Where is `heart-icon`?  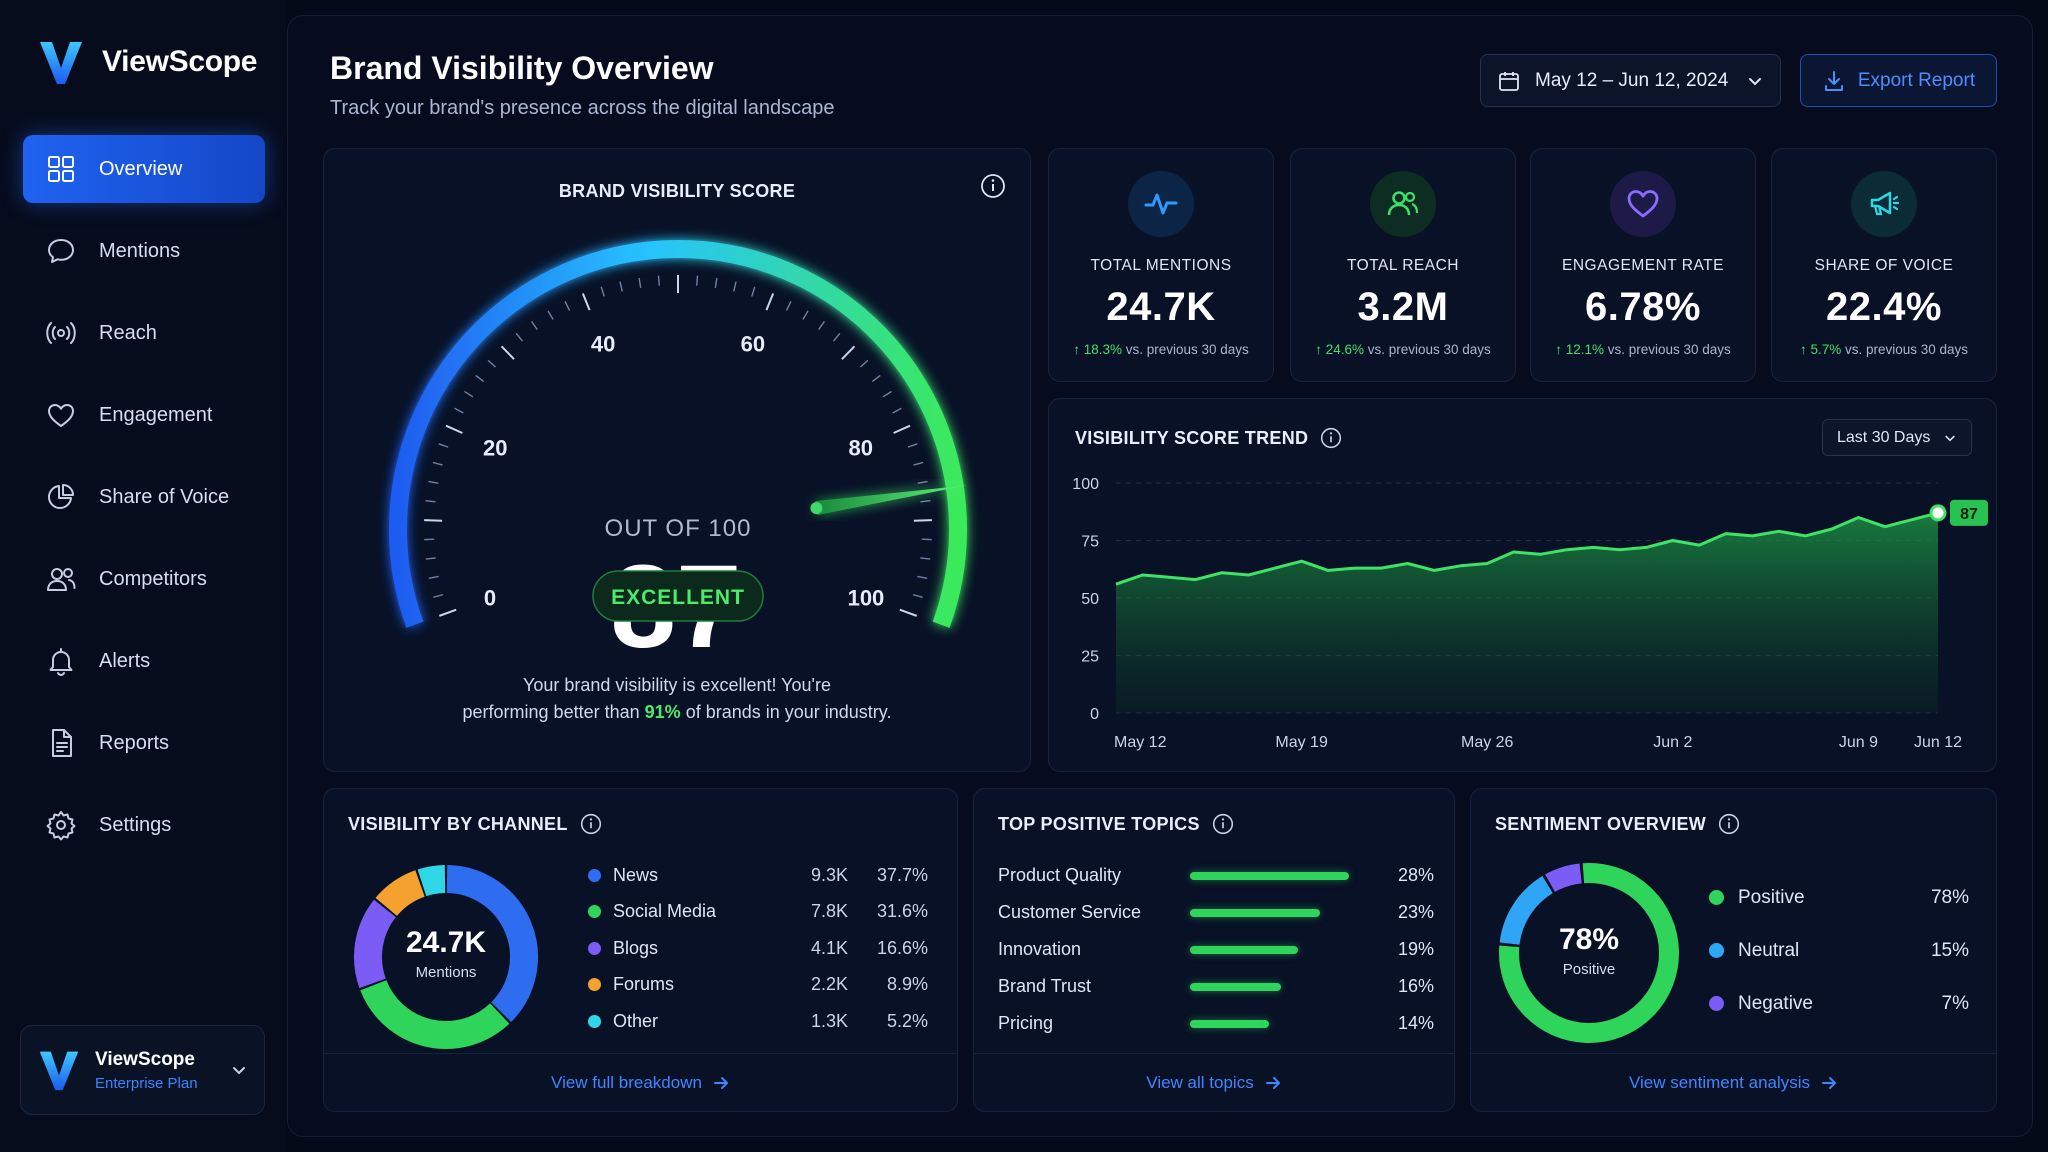 heart-icon is located at coordinates (1643, 204).